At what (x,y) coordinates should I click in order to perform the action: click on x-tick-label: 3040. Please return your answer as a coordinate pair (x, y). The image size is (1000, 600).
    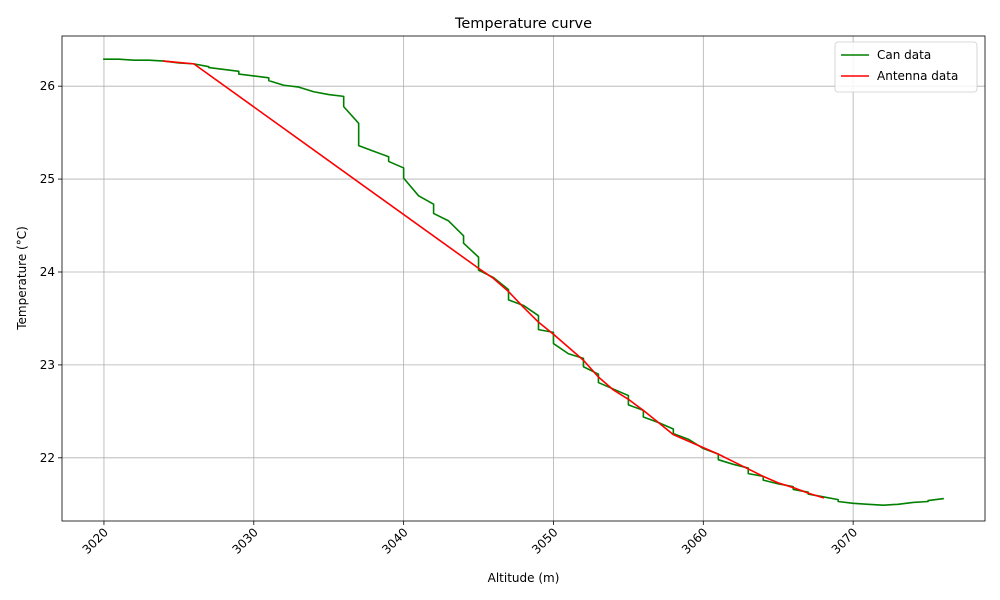
    Looking at the image, I should click on (394, 540).